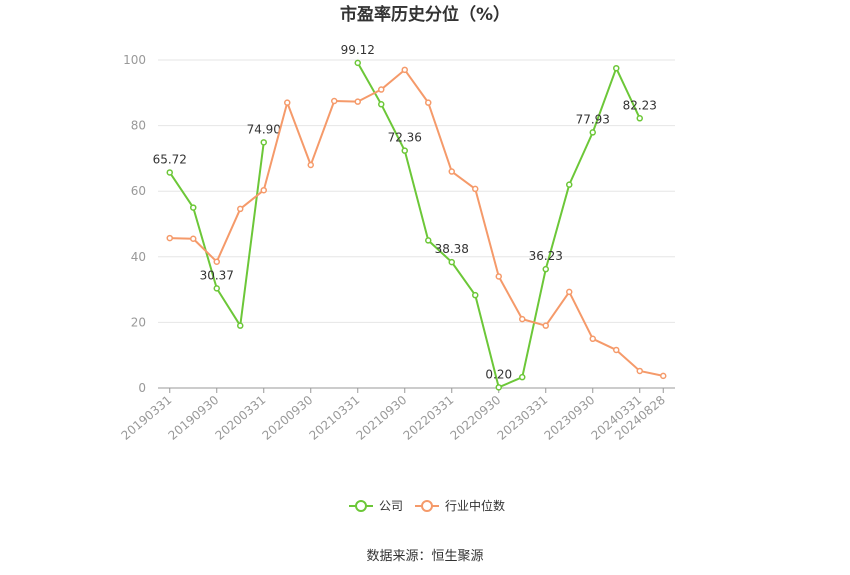  Describe the element at coordinates (217, 275) in the screenshot. I see `data-label: 30.37` at that location.